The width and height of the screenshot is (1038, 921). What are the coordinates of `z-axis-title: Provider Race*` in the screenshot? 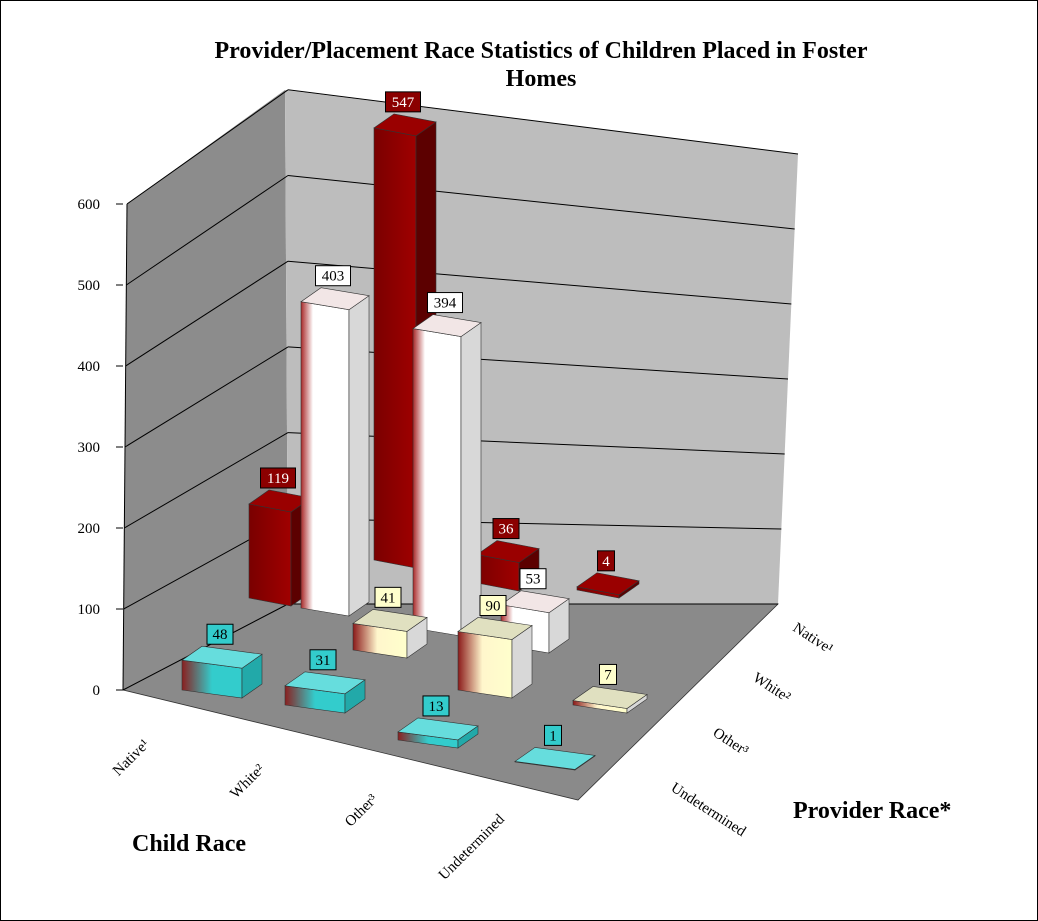 It's located at (872, 811).